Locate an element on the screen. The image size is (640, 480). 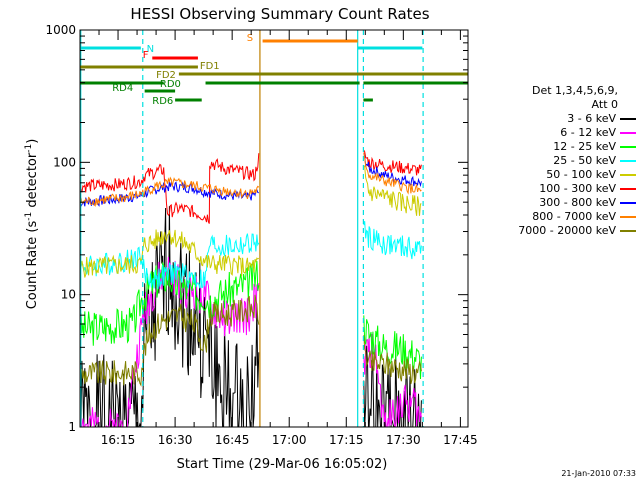
y-axis-label: Count Rate (s-1 detector-1) is located at coordinates (32, 224).